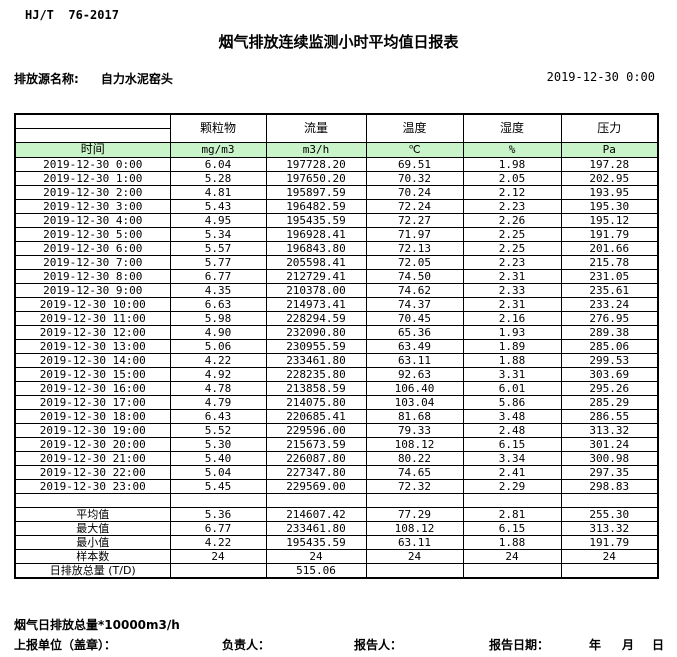 The image size is (677, 657). What do you see at coordinates (609, 262) in the screenshot?
I see `value-cell: 215.78` at bounding box center [609, 262].